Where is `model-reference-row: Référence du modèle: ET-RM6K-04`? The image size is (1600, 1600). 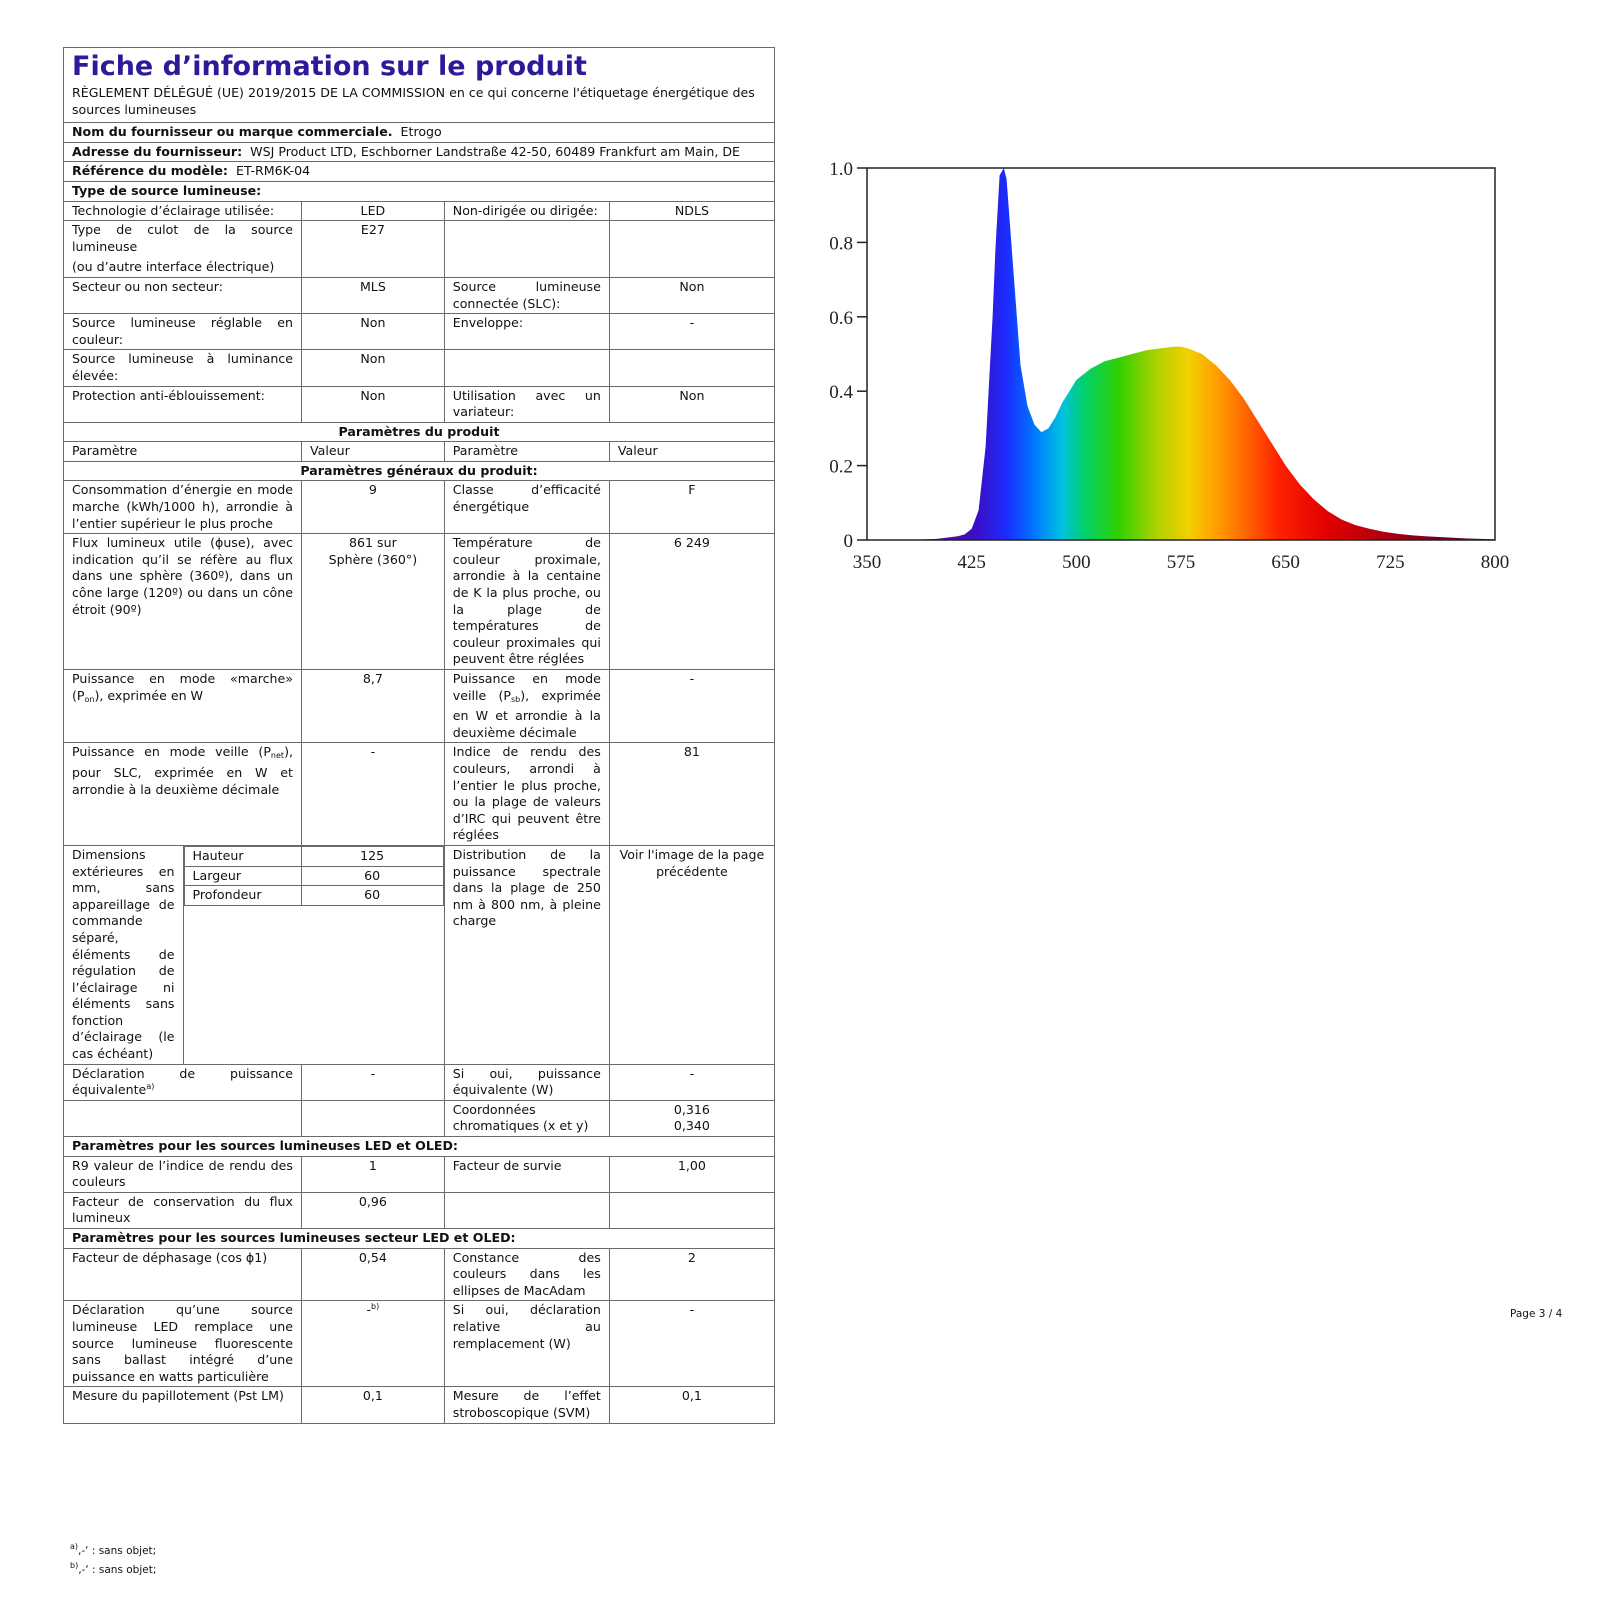 model-reference-row: Référence du modèle: ET-RM6K-04 is located at coordinates (419, 171).